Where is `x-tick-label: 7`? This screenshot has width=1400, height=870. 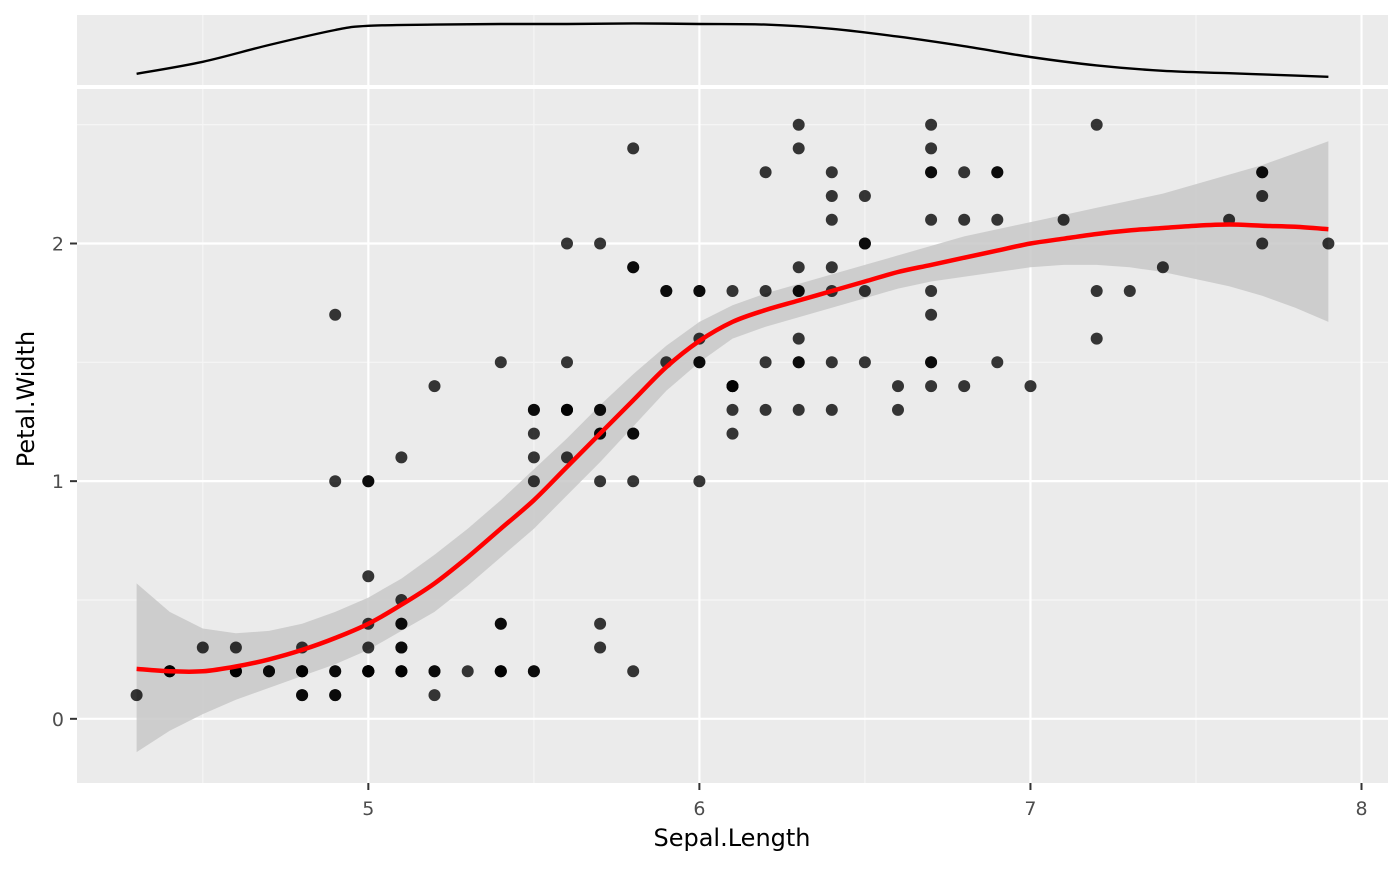 x-tick-label: 7 is located at coordinates (1030, 809).